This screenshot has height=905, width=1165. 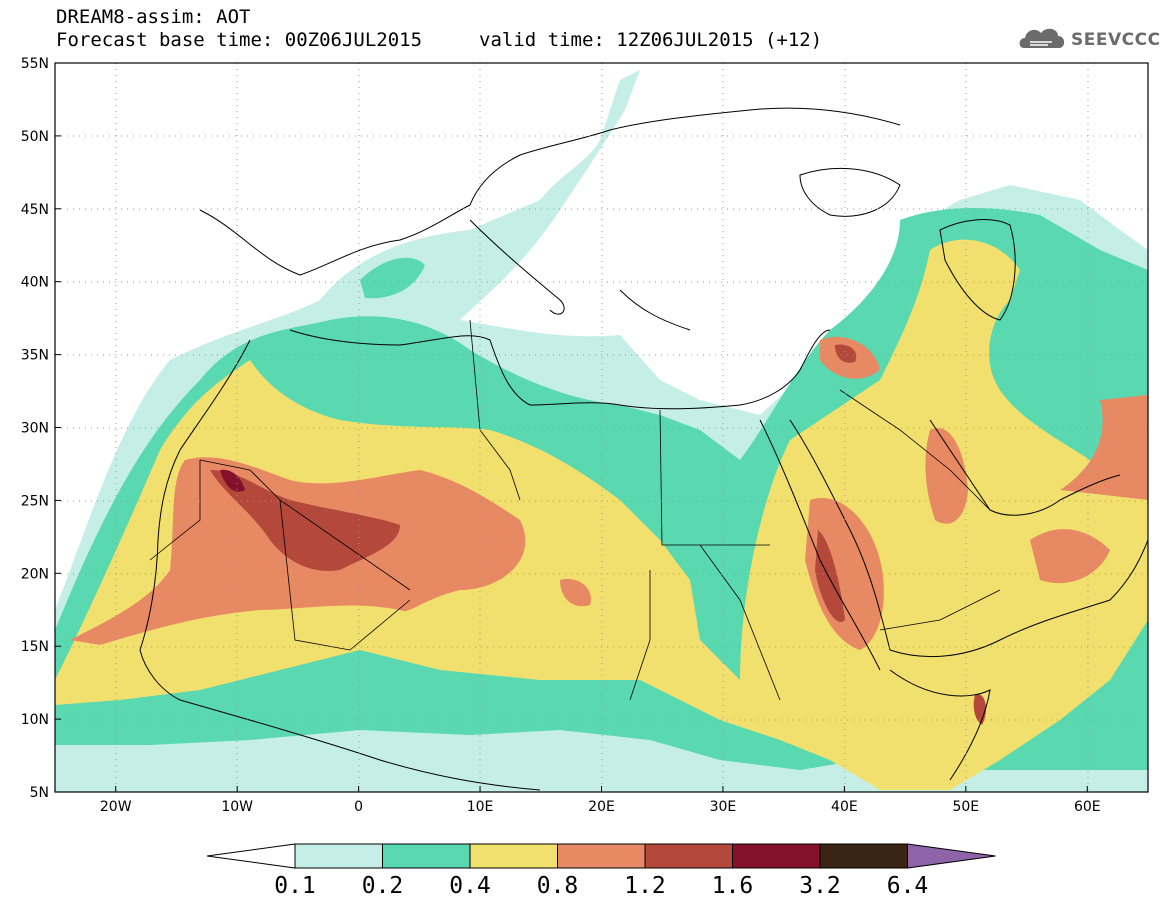 I want to click on lat-label: 50N, so click(x=35, y=137).